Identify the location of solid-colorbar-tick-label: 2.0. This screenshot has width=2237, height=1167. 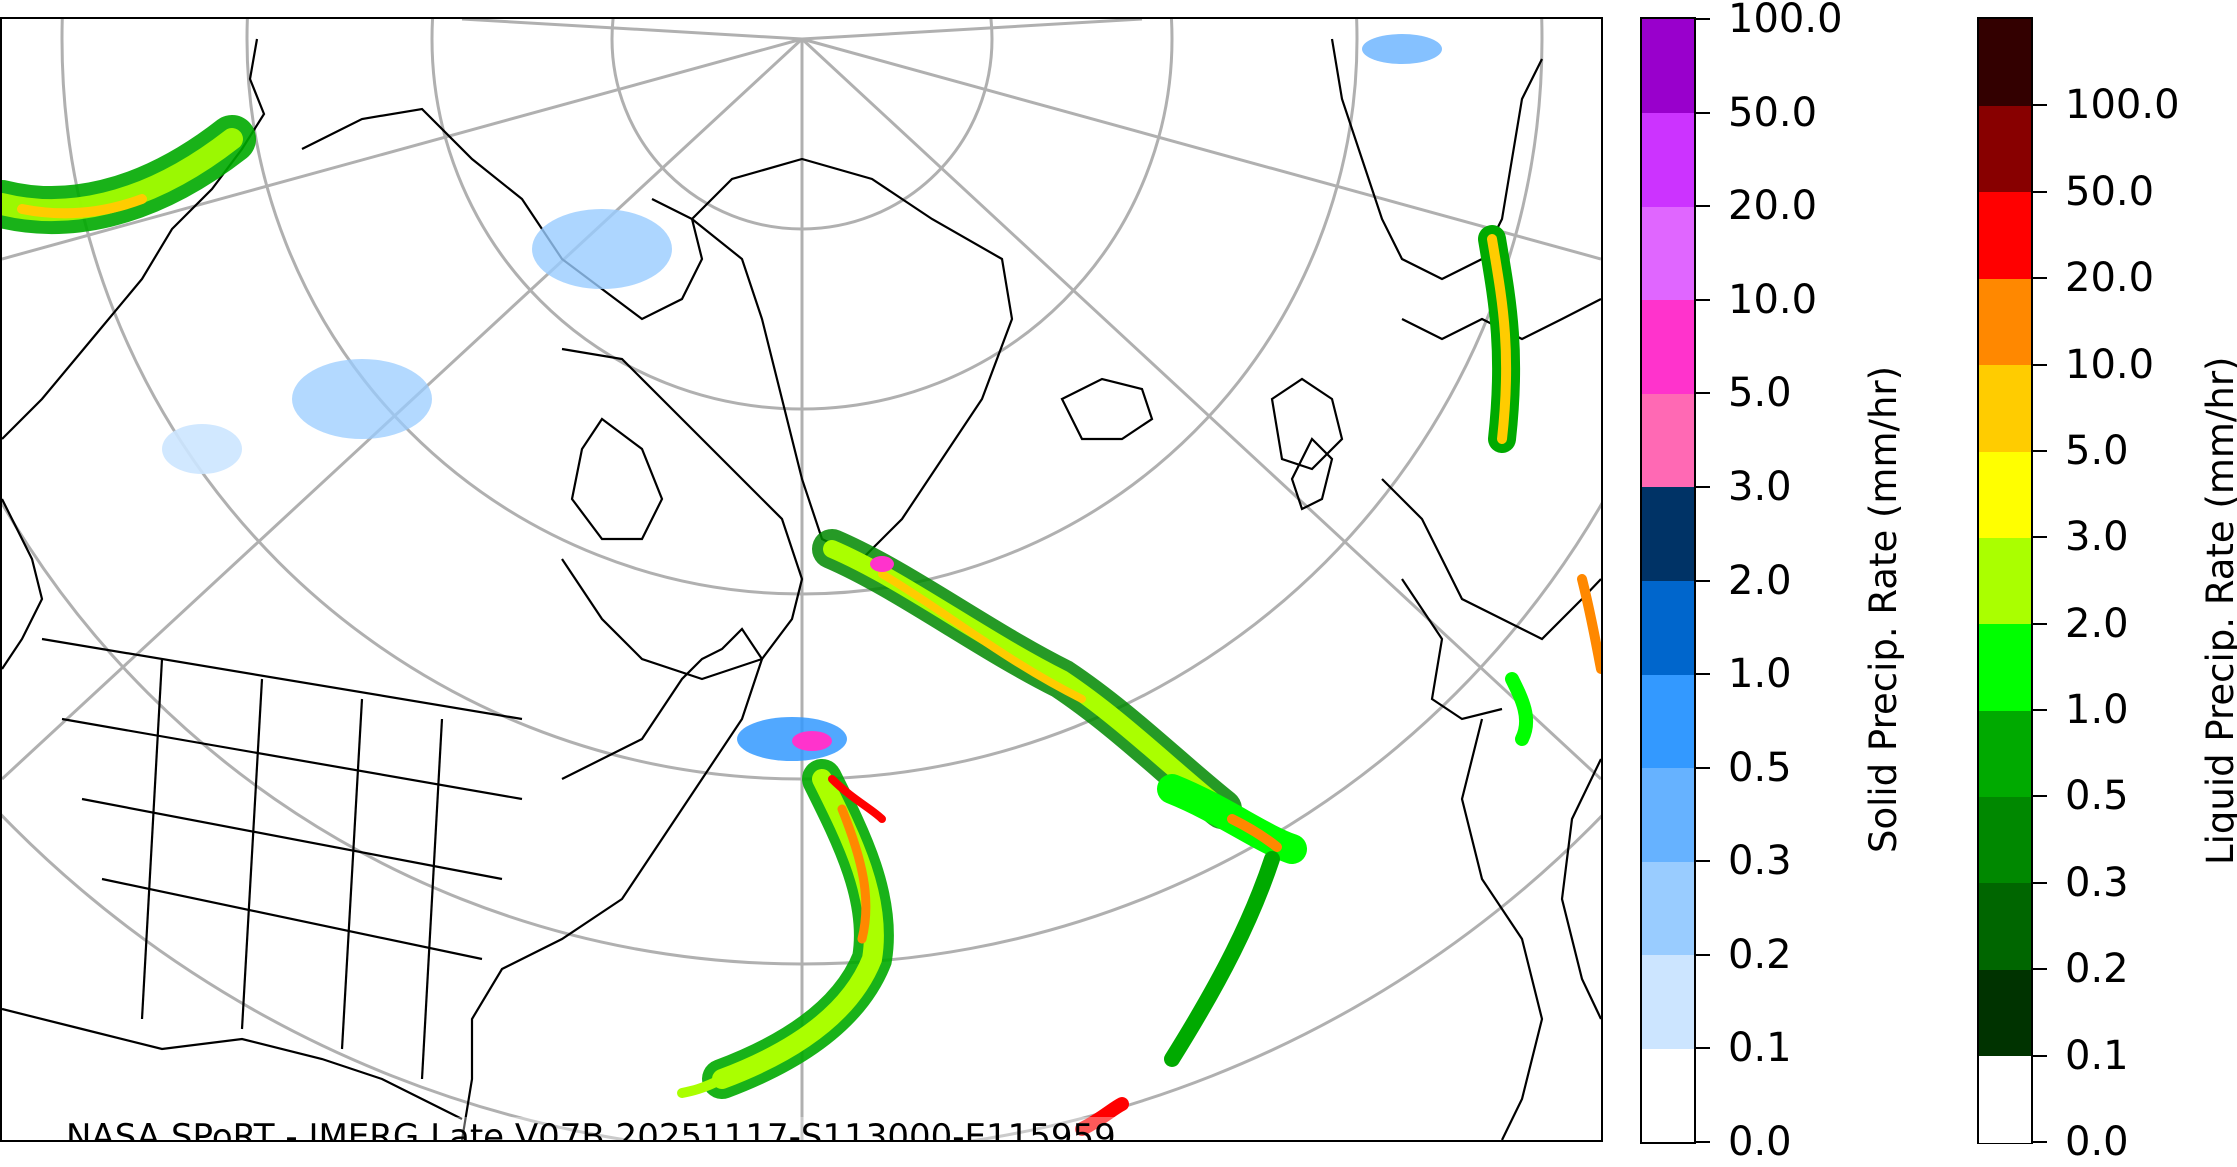
(1760, 580).